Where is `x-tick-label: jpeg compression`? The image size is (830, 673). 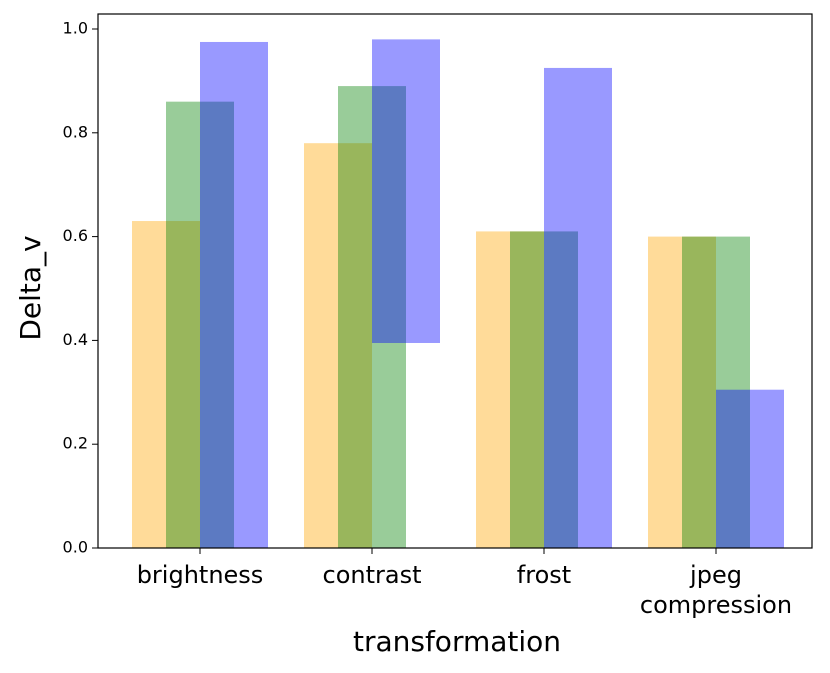 x-tick-label: jpeg compression is located at coordinates (716, 590).